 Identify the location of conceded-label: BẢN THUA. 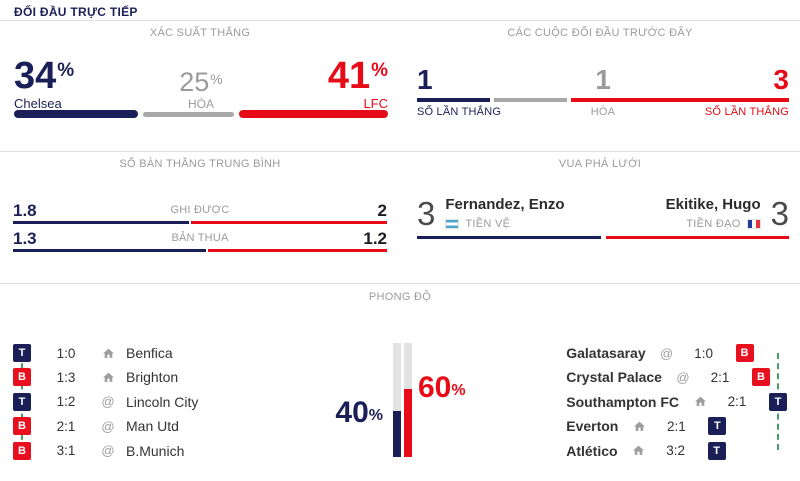
(200, 238).